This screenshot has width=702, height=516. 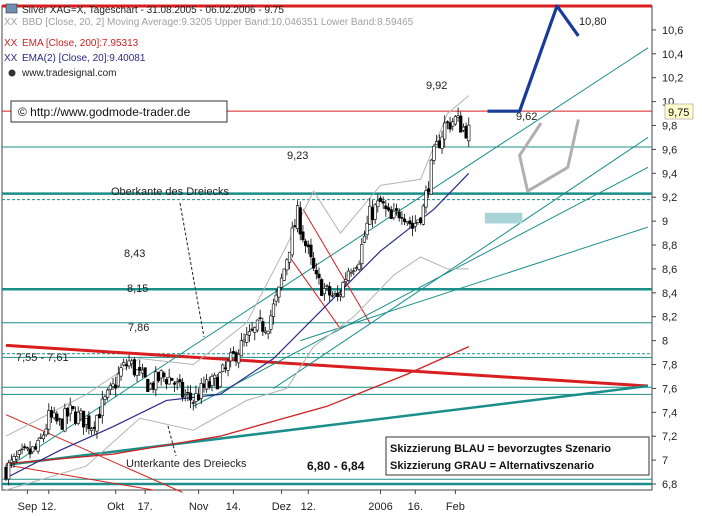 What do you see at coordinates (11, 22) in the screenshot?
I see `header-bollinger-marker: XX` at bounding box center [11, 22].